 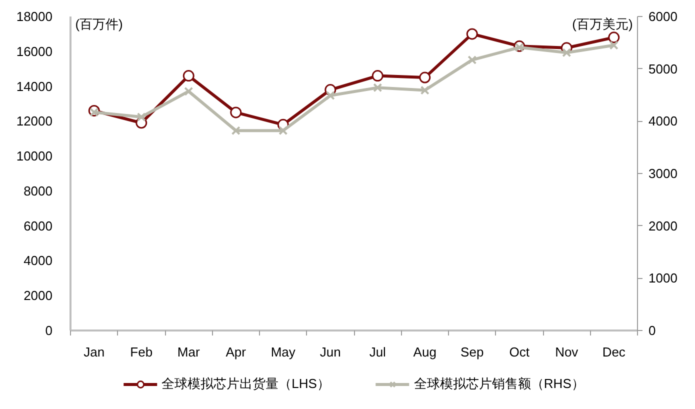 What do you see at coordinates (652, 330) in the screenshot?
I see `y2-tick-label: 0` at bounding box center [652, 330].